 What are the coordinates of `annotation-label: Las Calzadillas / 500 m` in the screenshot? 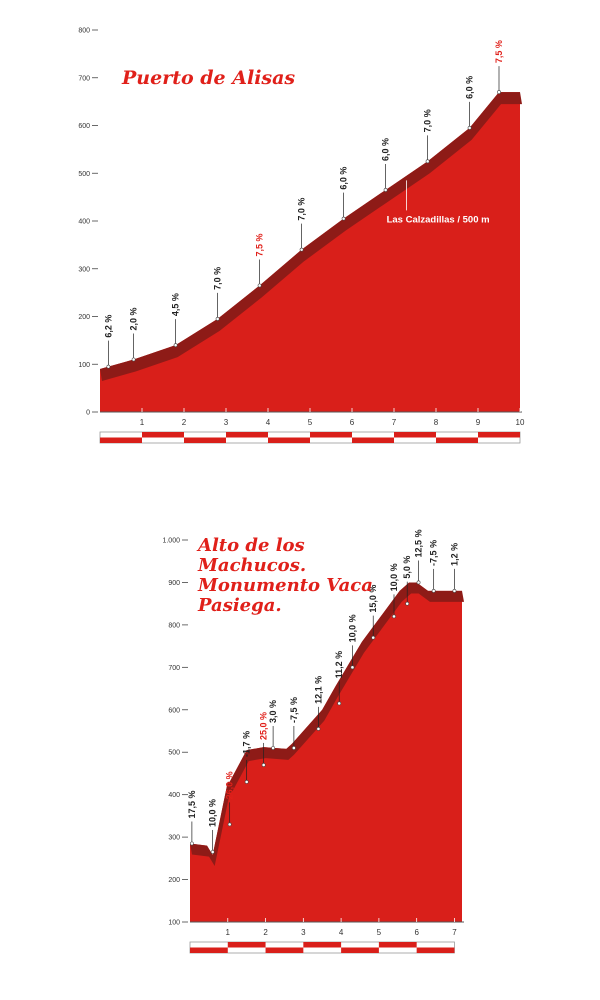 It's located at (438, 219).